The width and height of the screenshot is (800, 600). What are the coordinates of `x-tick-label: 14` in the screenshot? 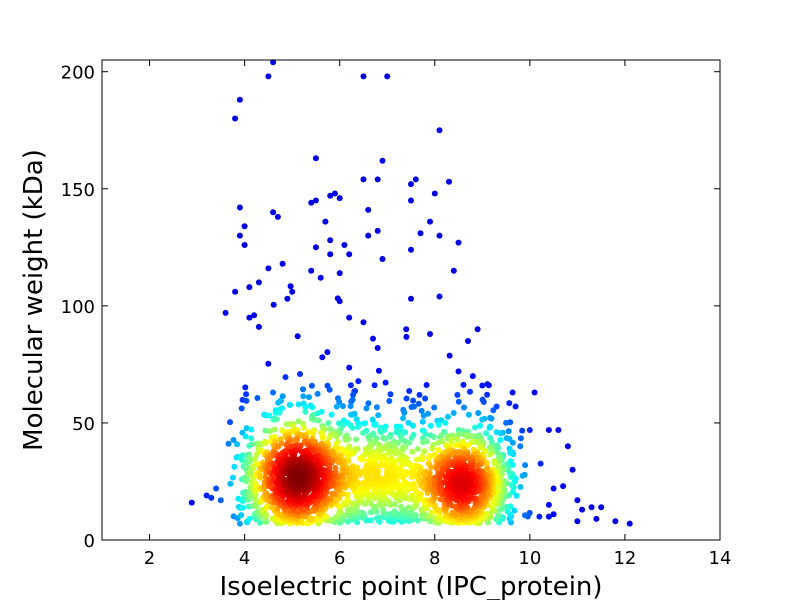 It's located at (720, 558).